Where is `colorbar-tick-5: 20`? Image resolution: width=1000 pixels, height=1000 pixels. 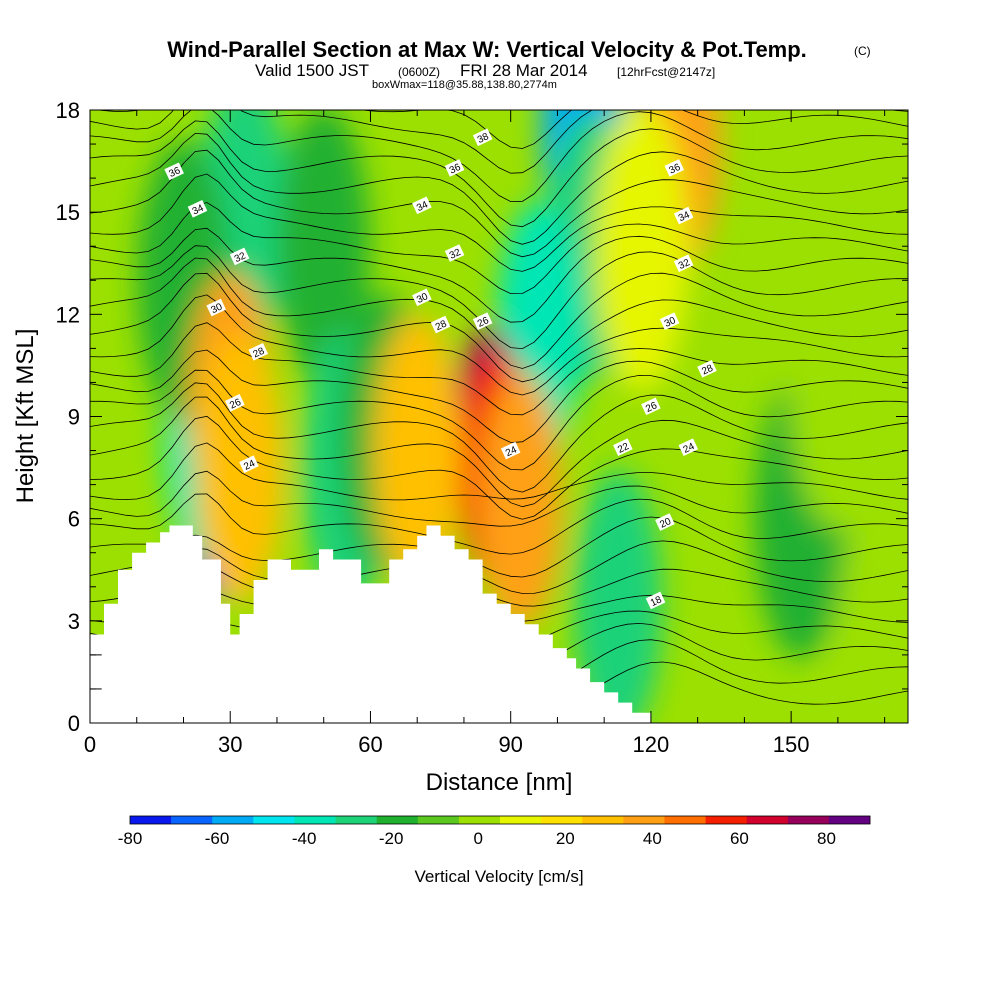
colorbar-tick-5: 20 is located at coordinates (565, 838).